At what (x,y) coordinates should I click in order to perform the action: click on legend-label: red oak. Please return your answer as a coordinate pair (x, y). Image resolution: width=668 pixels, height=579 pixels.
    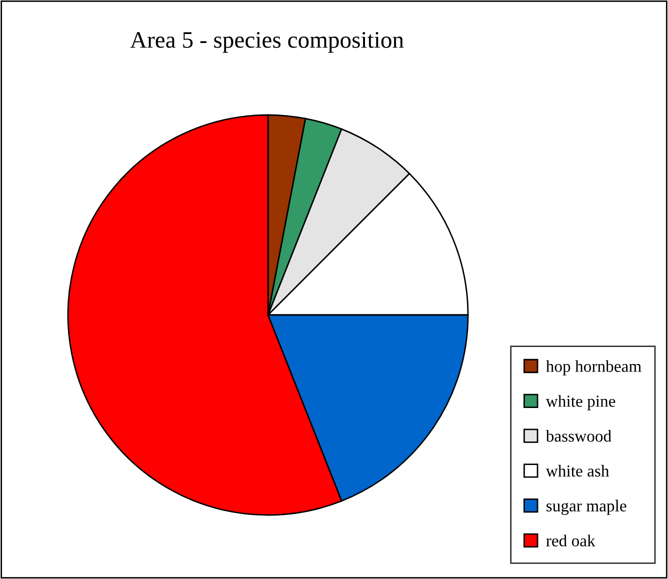
    Looking at the image, I should click on (571, 540).